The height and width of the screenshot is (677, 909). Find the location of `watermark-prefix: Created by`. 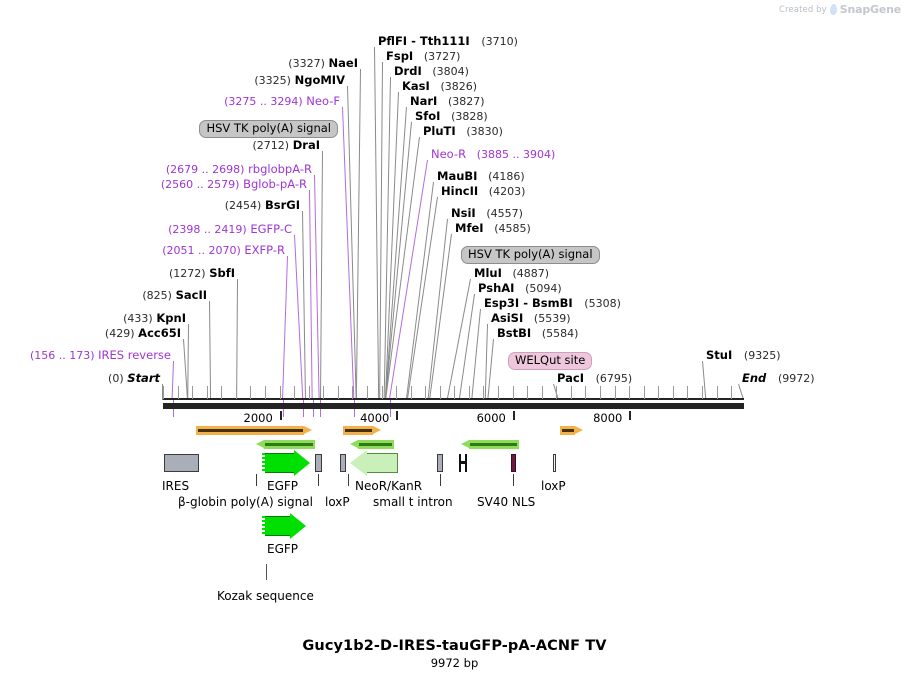

watermark-prefix: Created by is located at coordinates (802, 9).